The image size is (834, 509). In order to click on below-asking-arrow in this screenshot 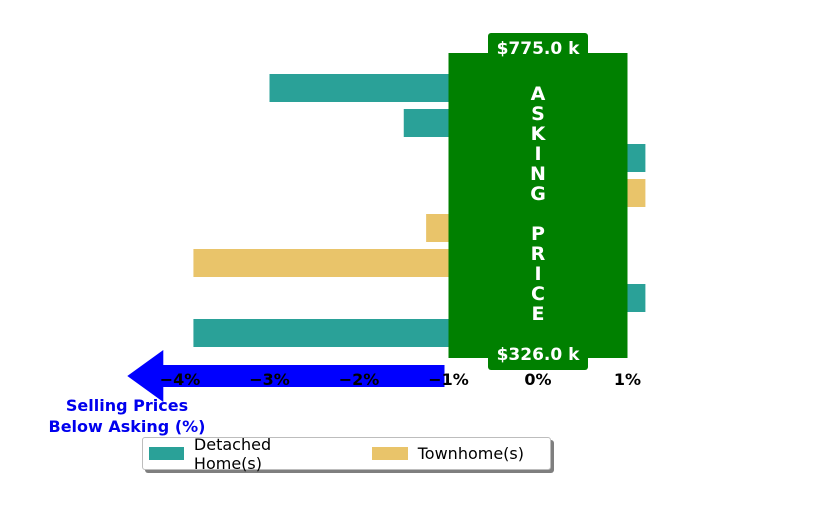, I will do `click(286, 376)`.